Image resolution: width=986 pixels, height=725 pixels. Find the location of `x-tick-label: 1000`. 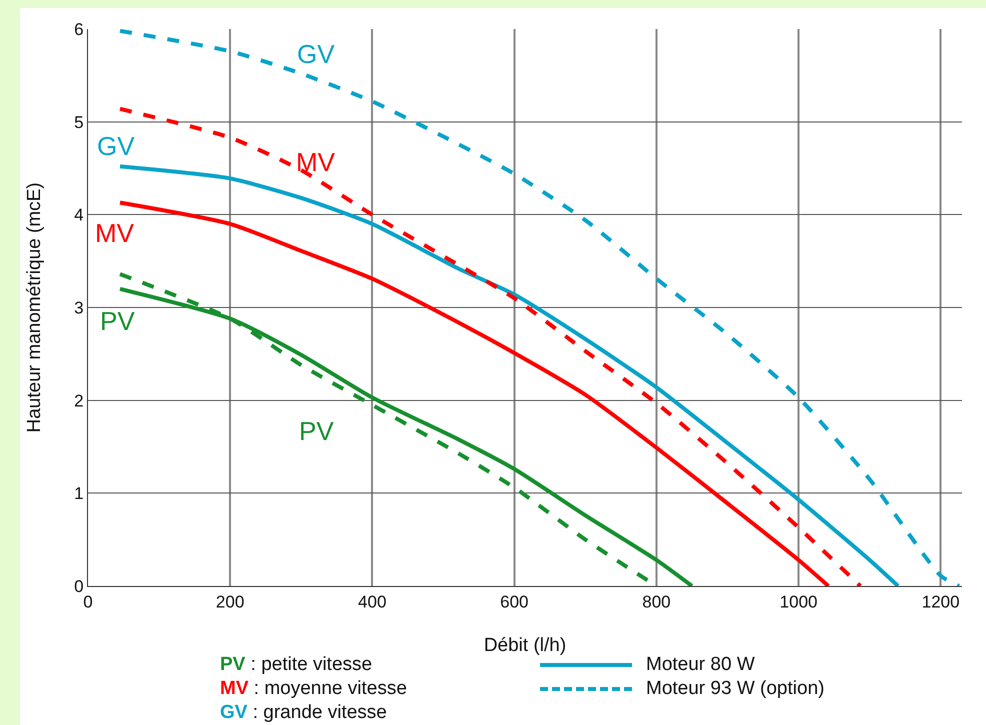

x-tick-label: 1000 is located at coordinates (799, 602).